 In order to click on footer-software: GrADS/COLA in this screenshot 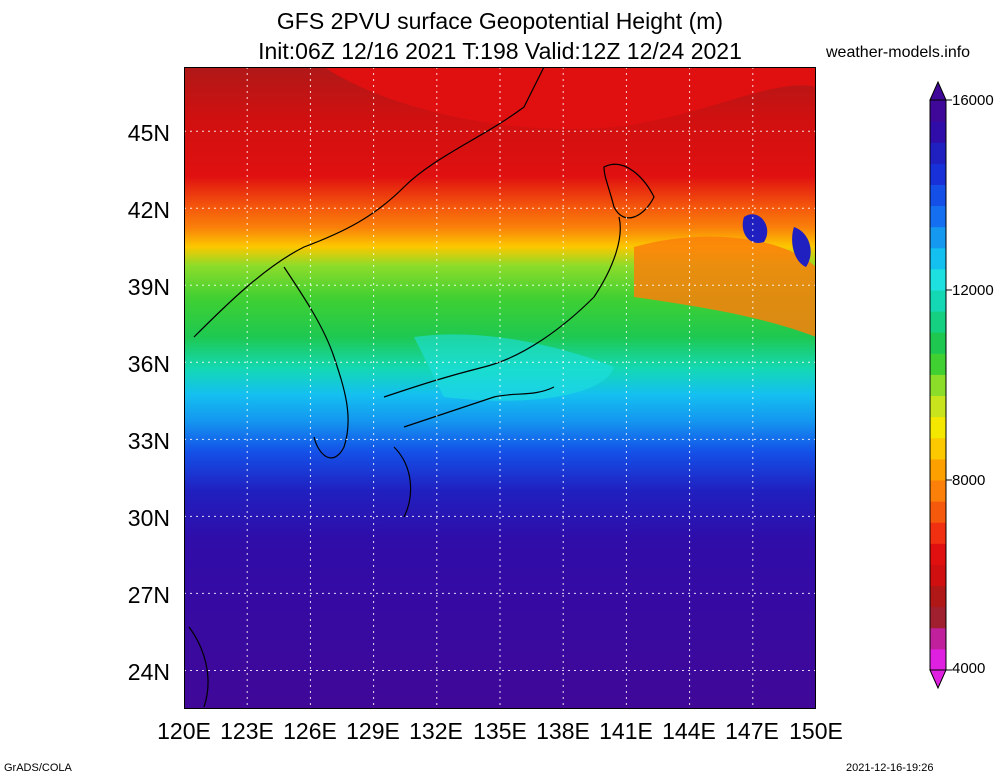, I will do `click(38, 768)`.